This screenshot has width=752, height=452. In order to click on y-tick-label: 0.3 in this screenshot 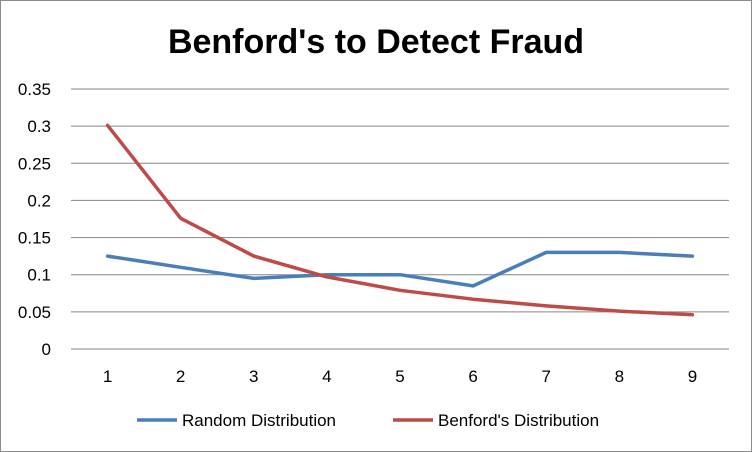, I will do `click(39, 126)`.